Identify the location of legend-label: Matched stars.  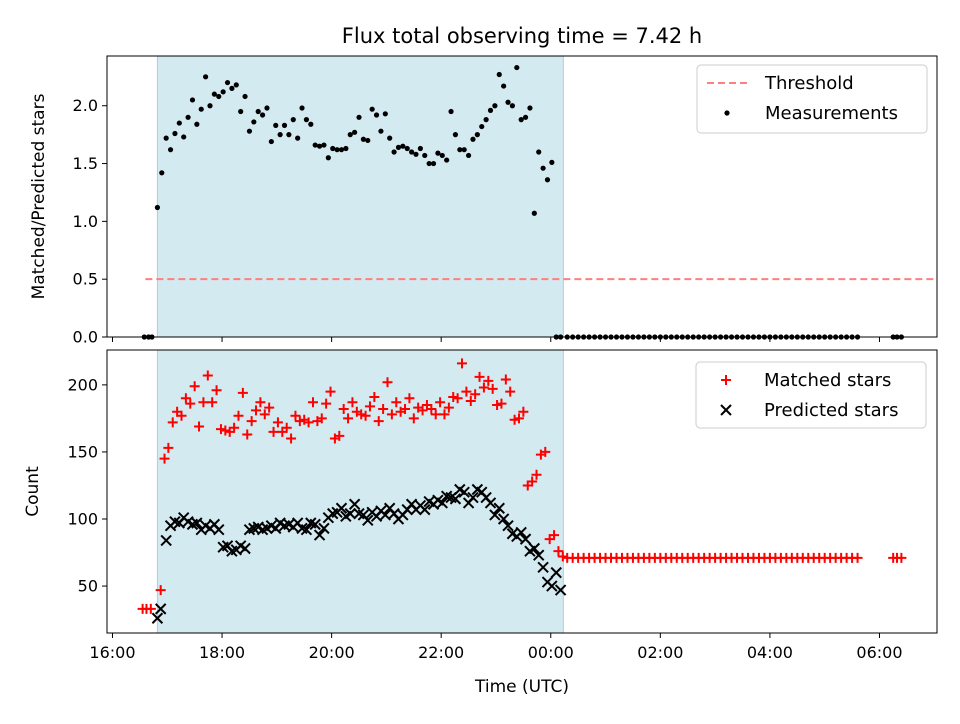
(827, 380).